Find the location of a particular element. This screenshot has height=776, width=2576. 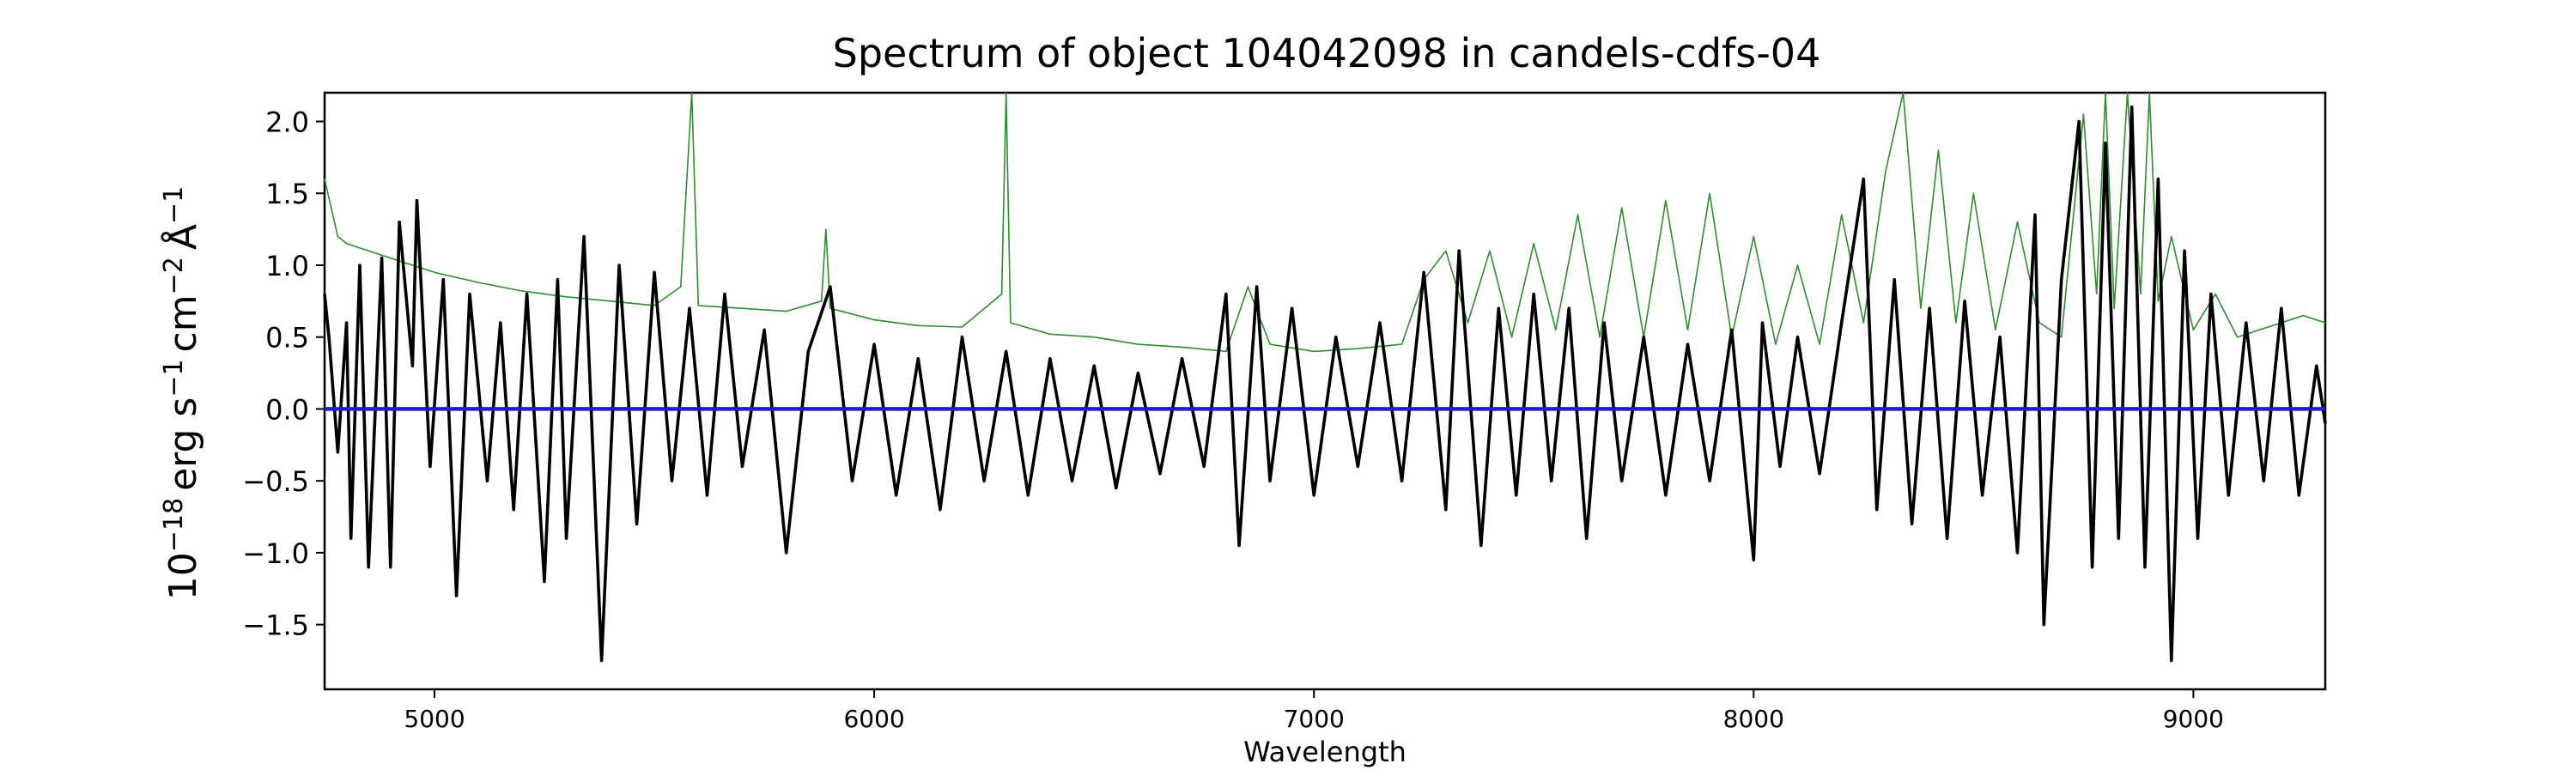

x-axis: 5000 6000 7000 8000 9000 is located at coordinates (1314, 711).